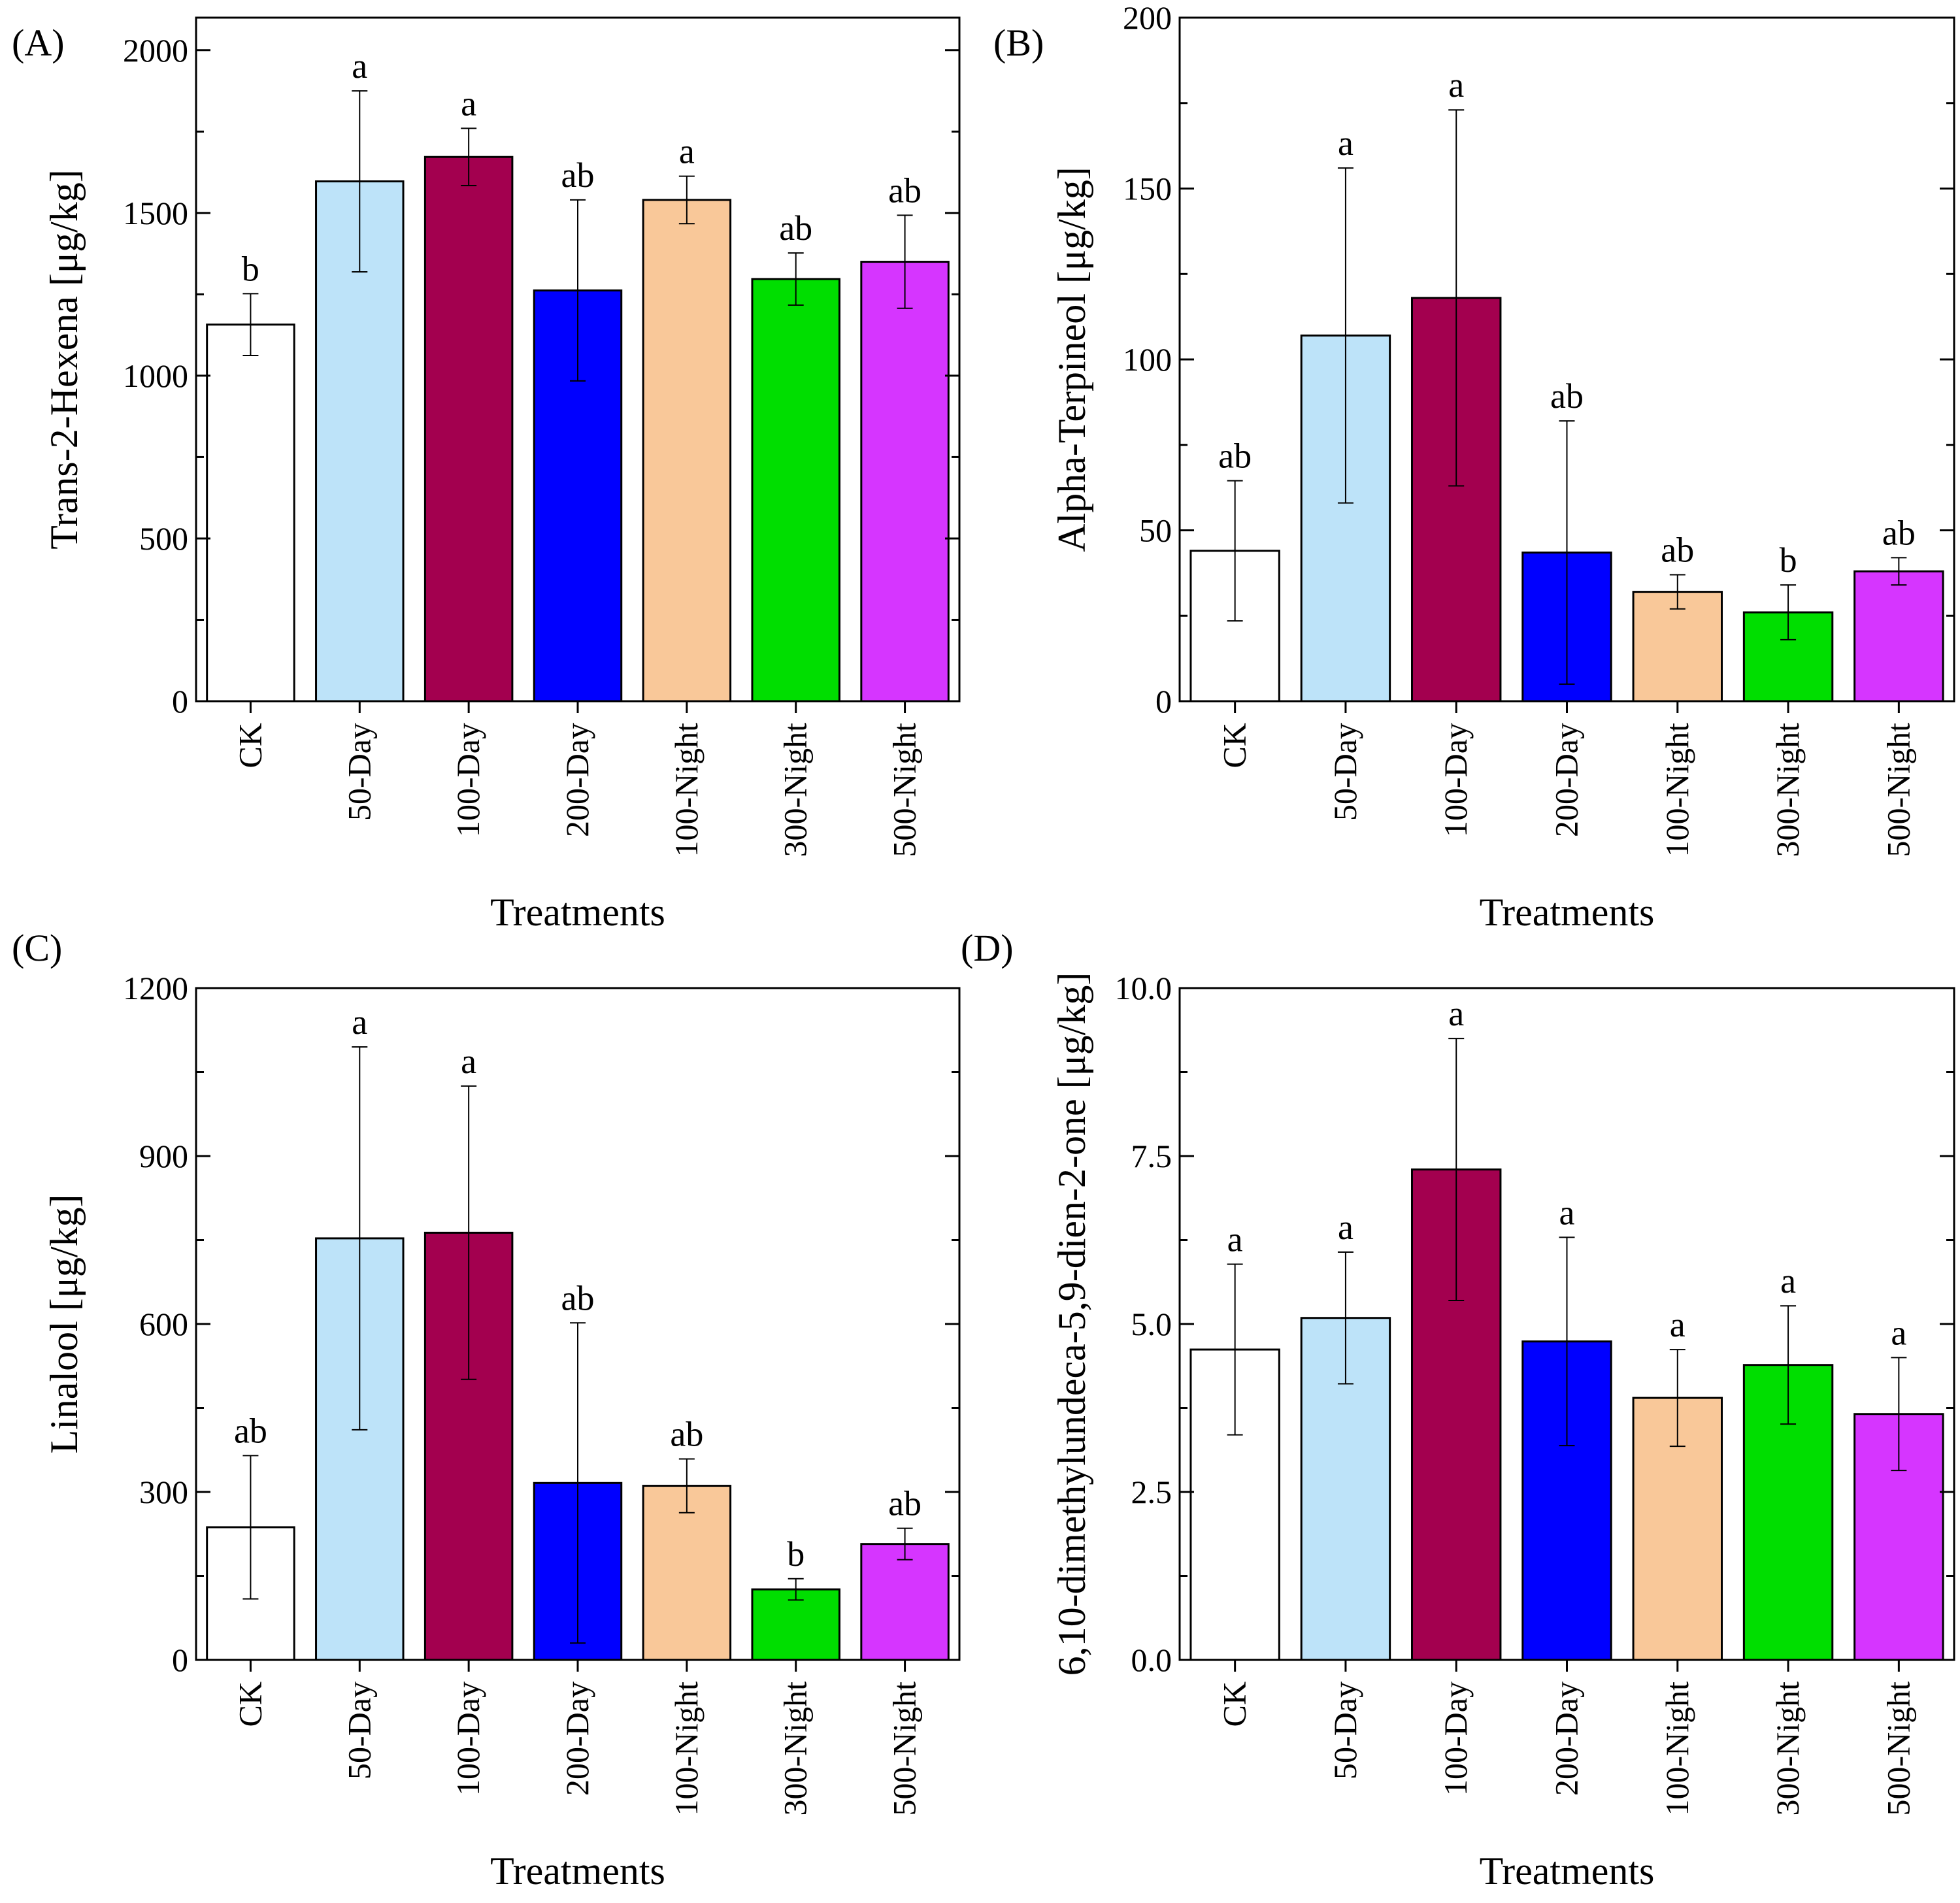 The image size is (1960, 1903). I want to click on bar-300-Night, so click(795, 490).